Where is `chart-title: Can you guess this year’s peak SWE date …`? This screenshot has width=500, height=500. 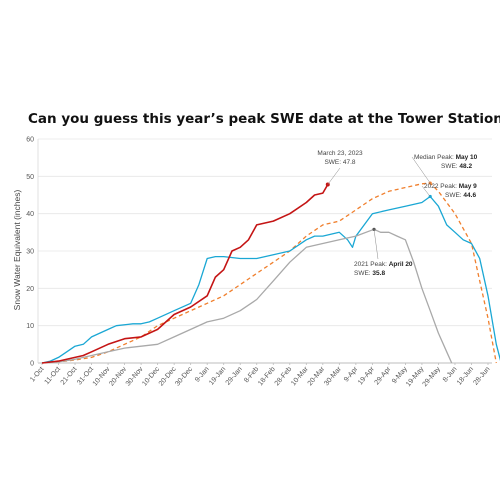
chart-title: Can you guess this year’s peak SWE date … is located at coordinates (264, 119).